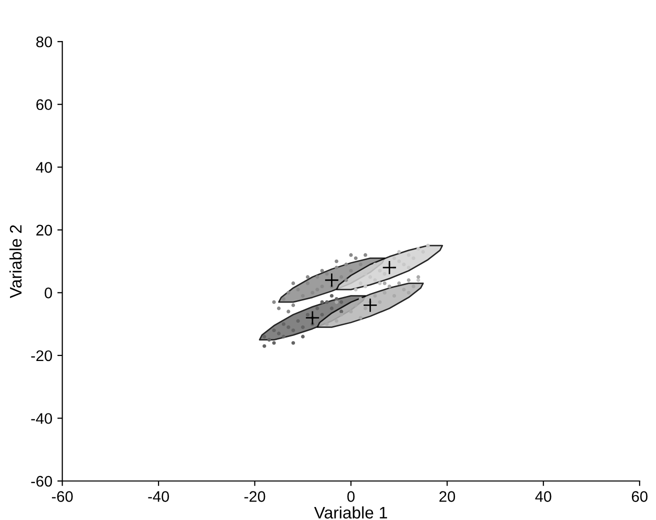  What do you see at coordinates (44, 104) in the screenshot?
I see `y-tick-label: 60` at bounding box center [44, 104].